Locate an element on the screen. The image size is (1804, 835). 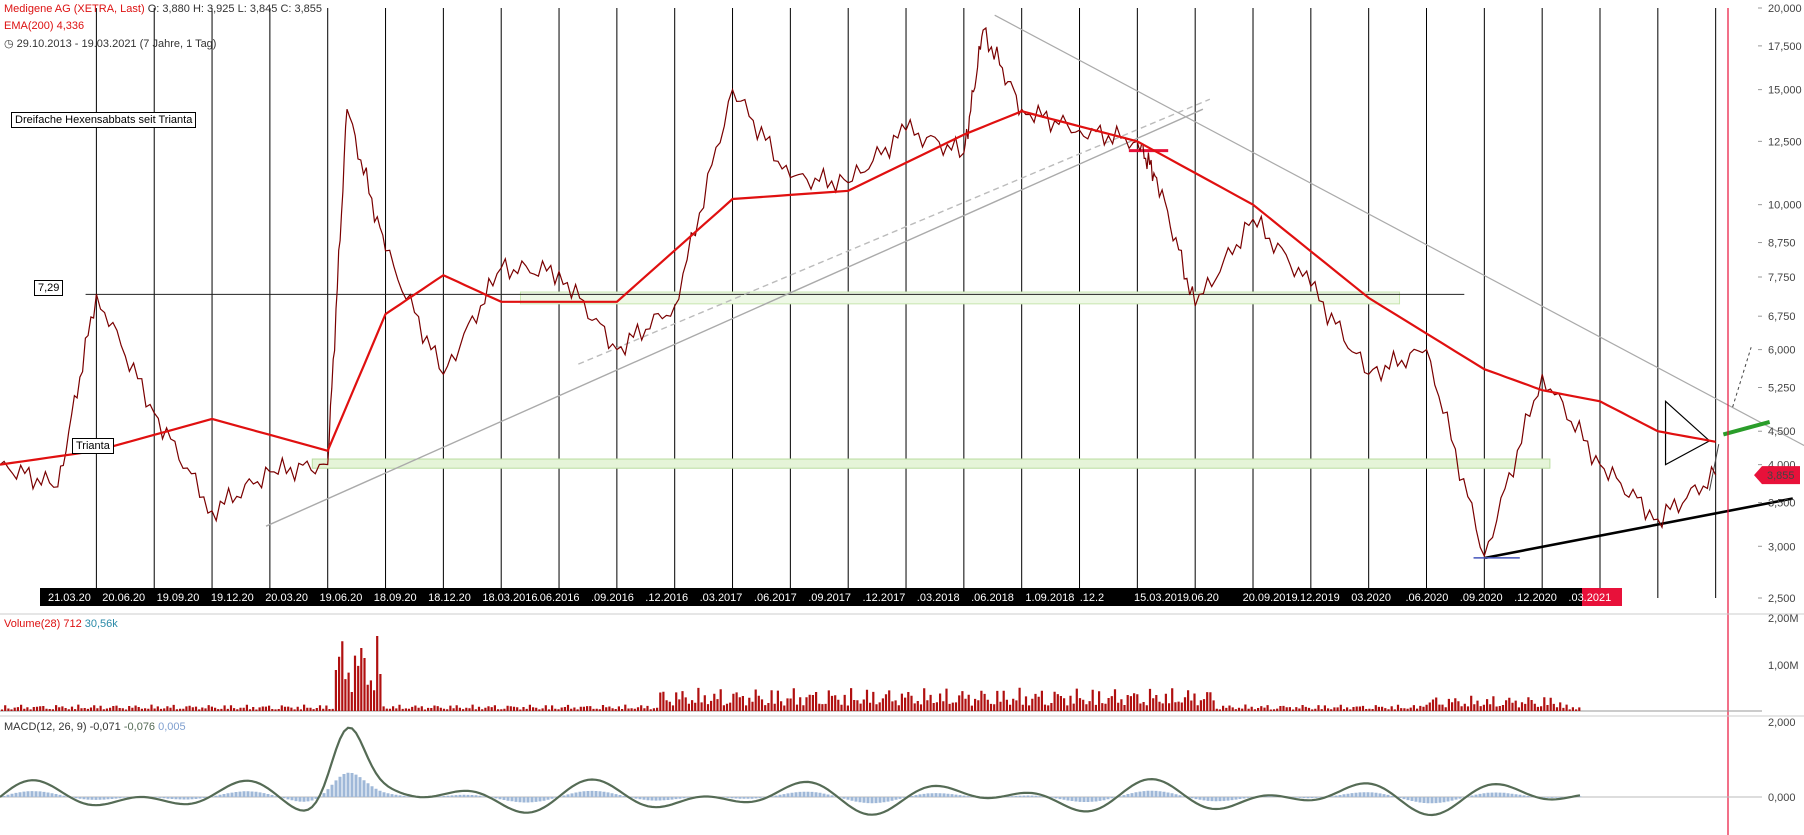
symbol-label: Medigene AG (XETRA, Last) is located at coordinates (74, 9).